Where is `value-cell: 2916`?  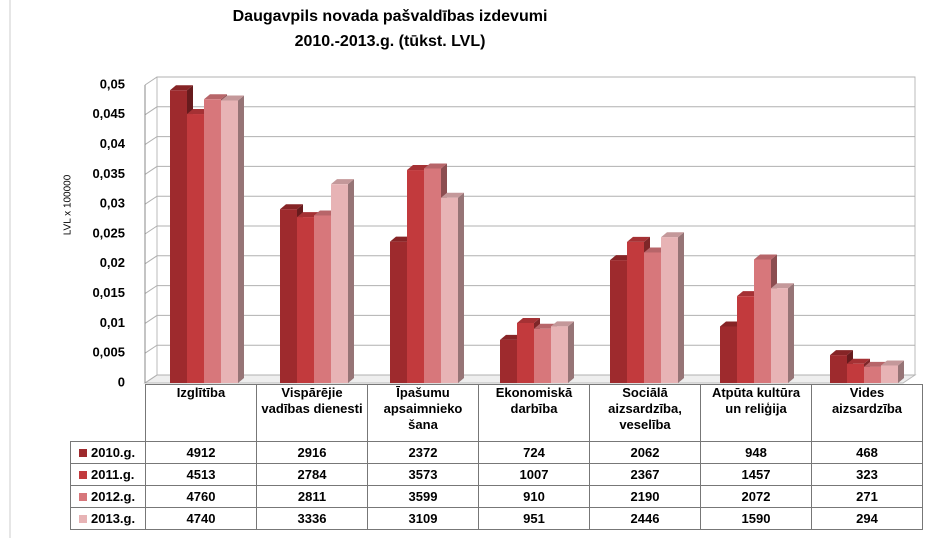 value-cell: 2916 is located at coordinates (312, 452).